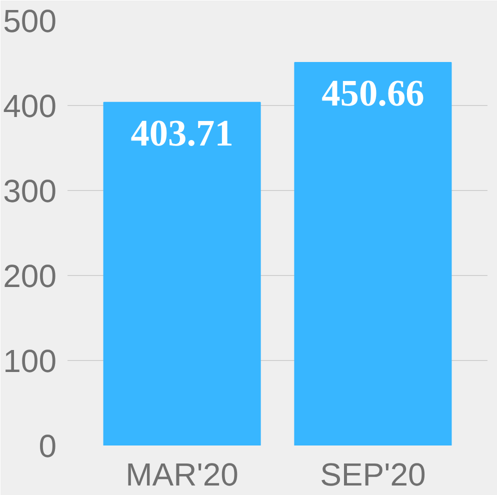 The height and width of the screenshot is (495, 497). I want to click on x-tick-label: MAR'20, so click(182, 474).